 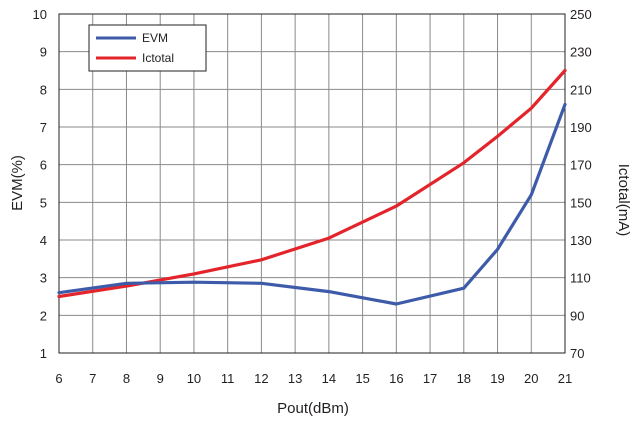 I want to click on legend-box, so click(x=147, y=48).